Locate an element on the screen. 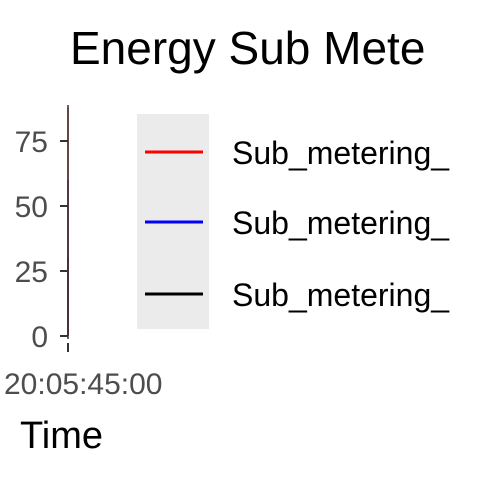 Image resolution: width=480 pixels, height=480 pixels. y-tick-label: 0 is located at coordinates (39, 337).